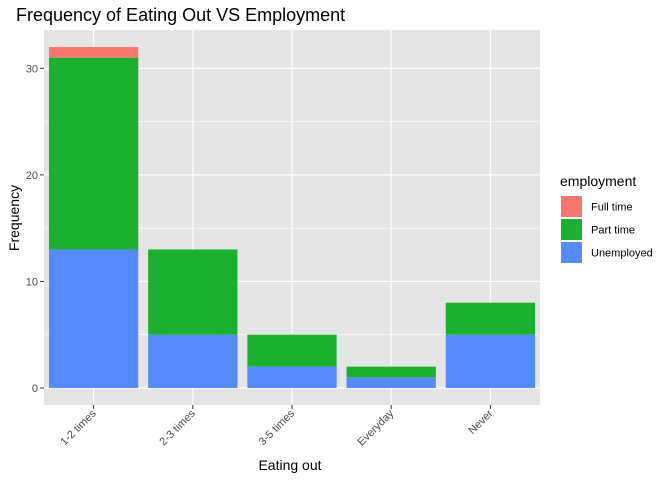 Image resolution: width=672 pixels, height=480 pixels. Describe the element at coordinates (490, 361) in the screenshot. I see `bar-unemployed-never` at that location.